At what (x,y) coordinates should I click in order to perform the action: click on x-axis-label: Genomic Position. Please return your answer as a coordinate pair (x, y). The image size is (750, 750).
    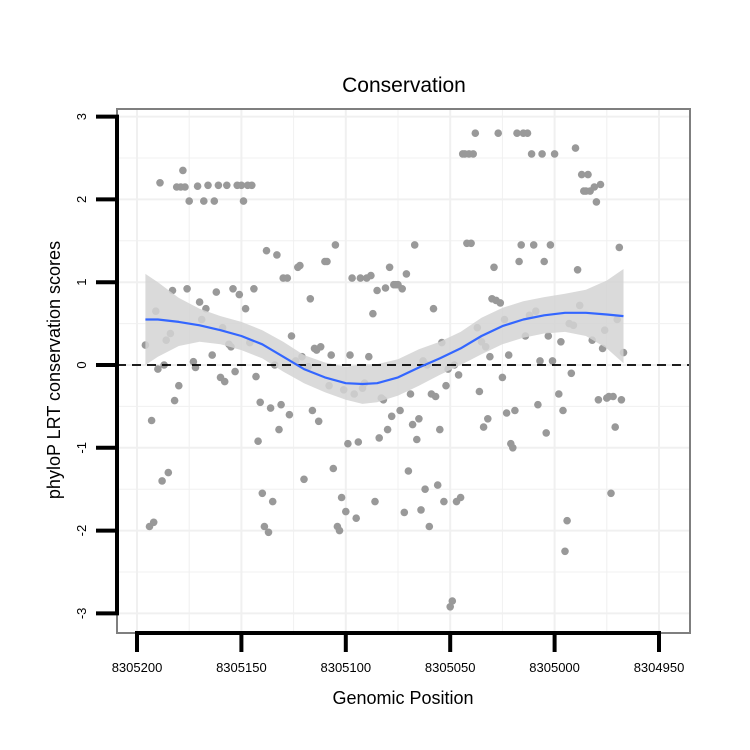
    Looking at the image, I should click on (402, 698).